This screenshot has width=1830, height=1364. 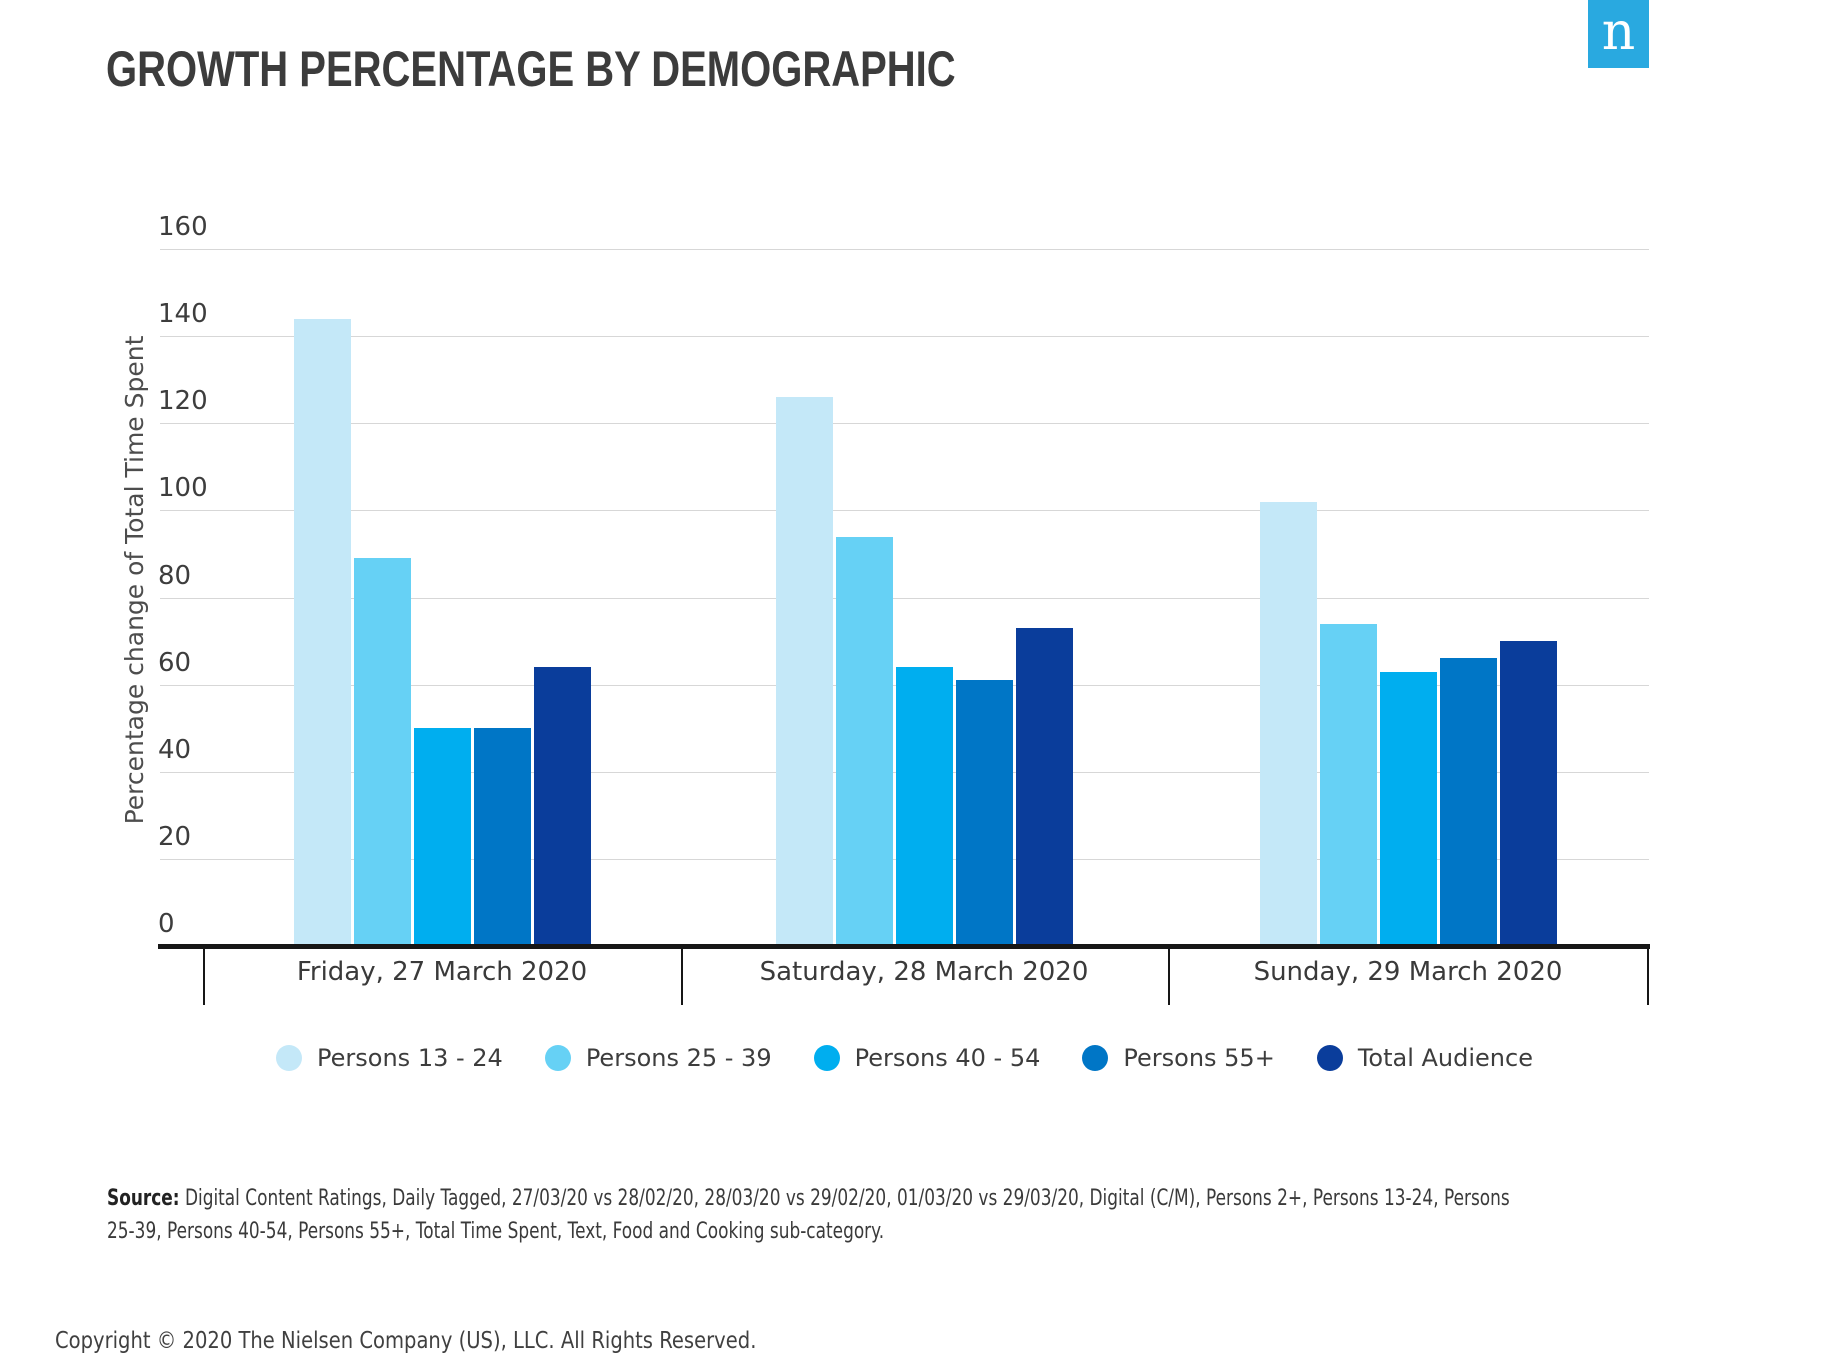 What do you see at coordinates (924, 972) in the screenshot?
I see `x-category-label-2: Saturday, 28 March 2020` at bounding box center [924, 972].